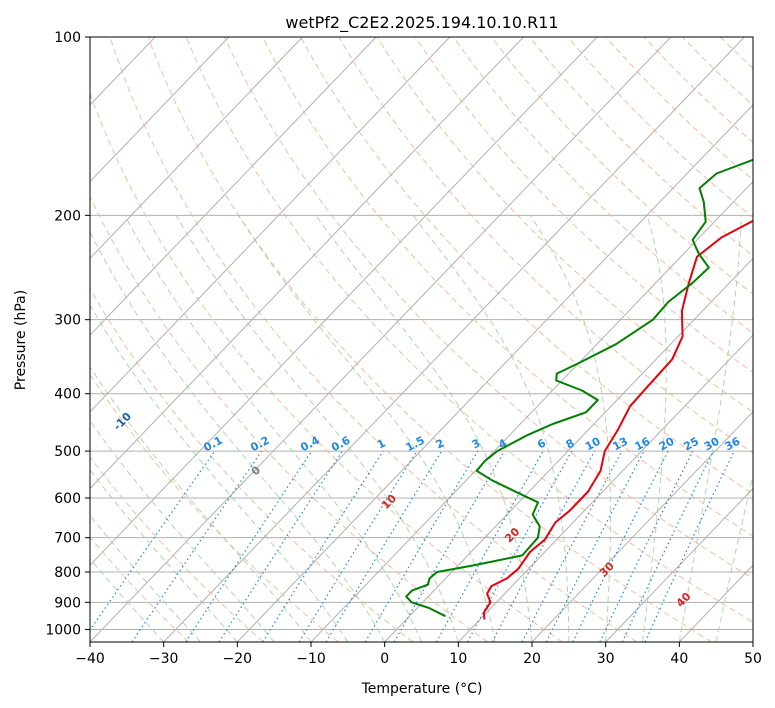 The height and width of the screenshot is (708, 775). I want to click on y-tick-label: 1000, so click(63, 630).